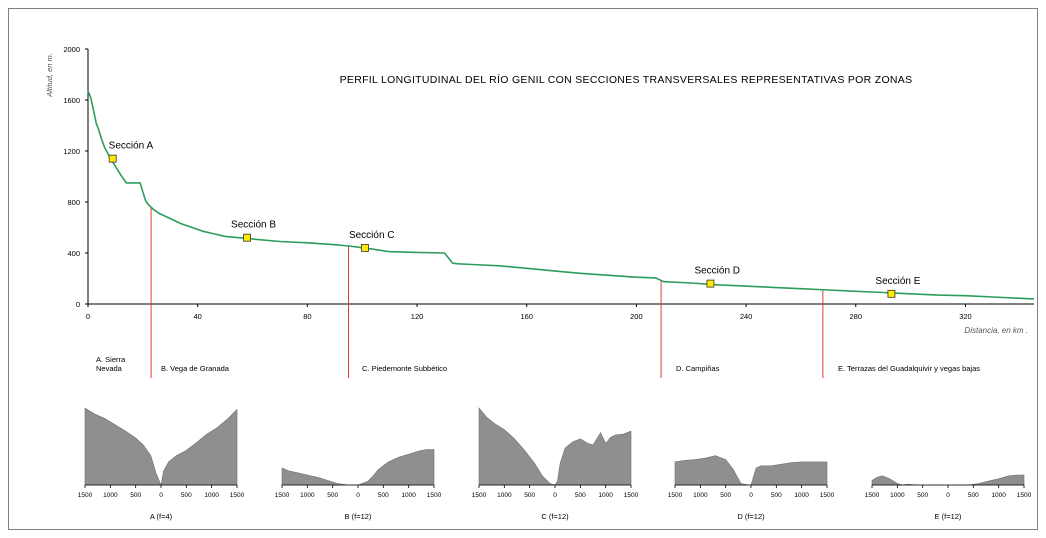 This screenshot has width=1046, height=538. Describe the element at coordinates (49, 75) in the screenshot. I see `y-axis-label: Altitud, en m.` at that location.